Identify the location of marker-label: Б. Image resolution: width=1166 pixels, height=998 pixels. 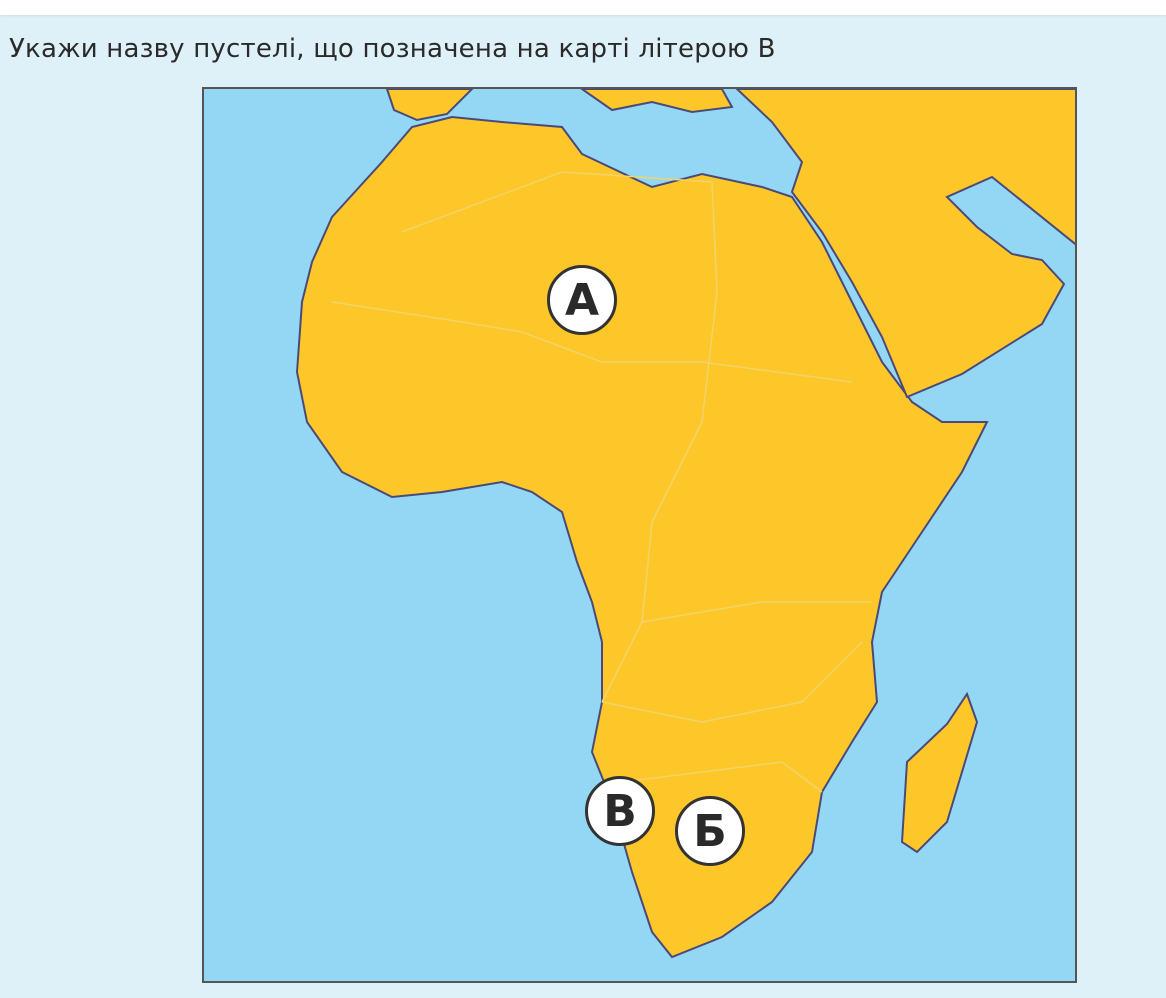
(710, 831).